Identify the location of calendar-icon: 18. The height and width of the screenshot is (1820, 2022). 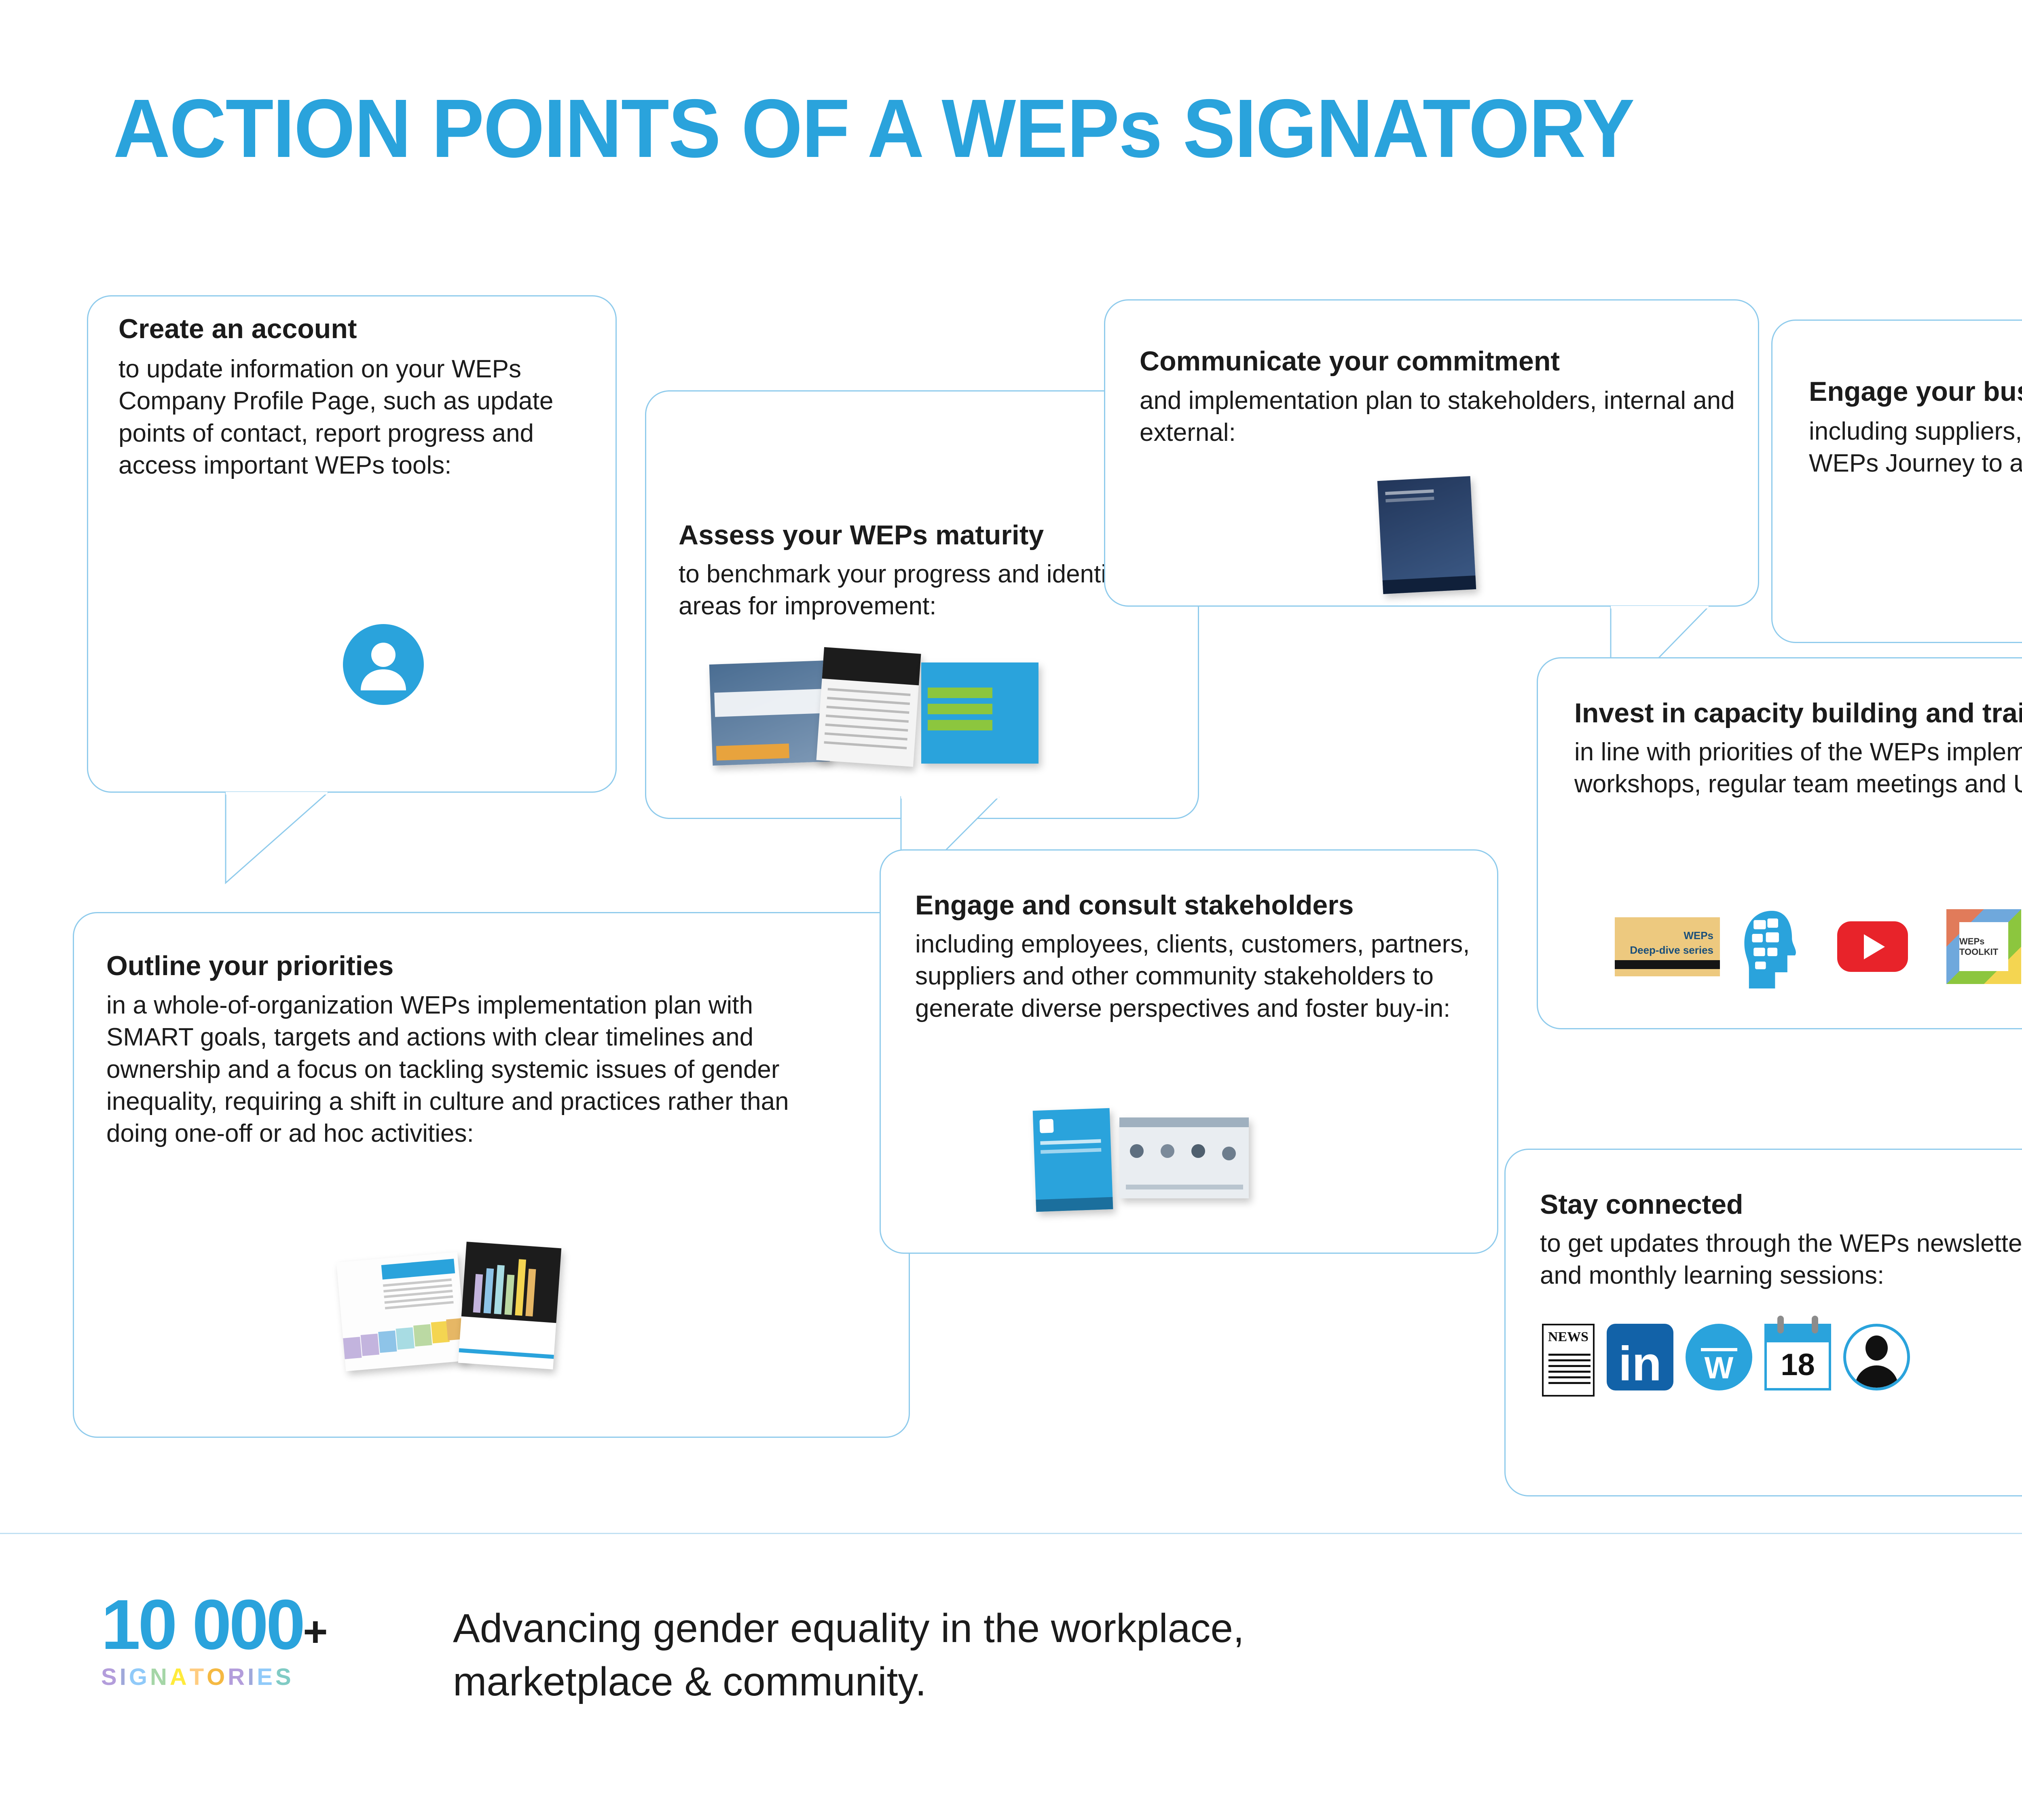
(1797, 1353).